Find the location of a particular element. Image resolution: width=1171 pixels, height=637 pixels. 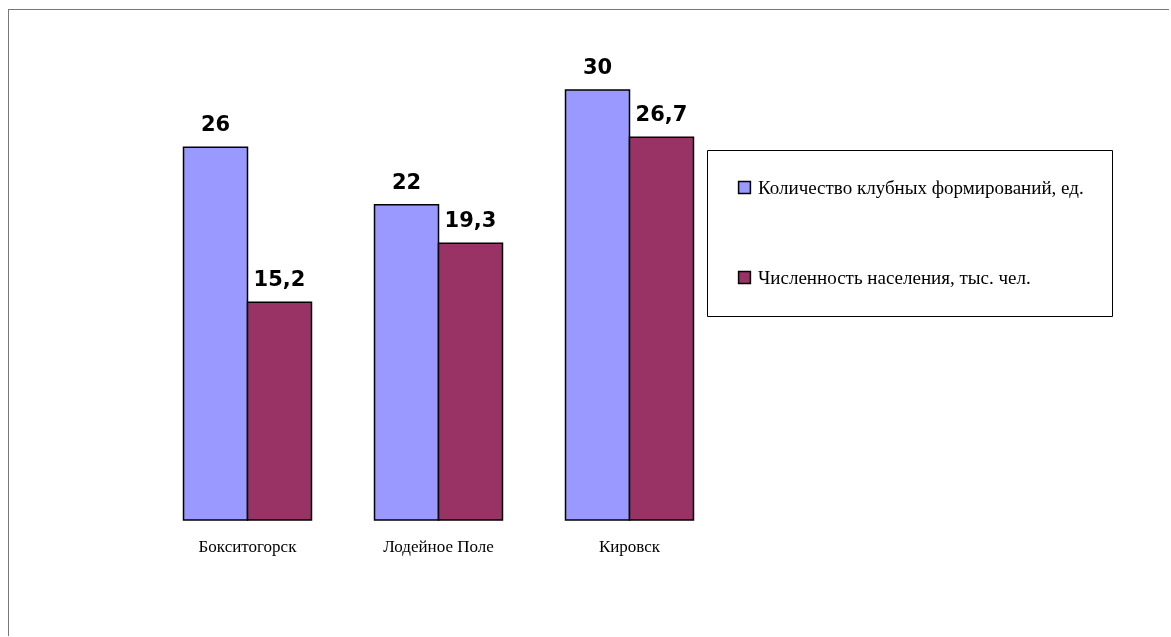

data-label: 30 is located at coordinates (597, 67).